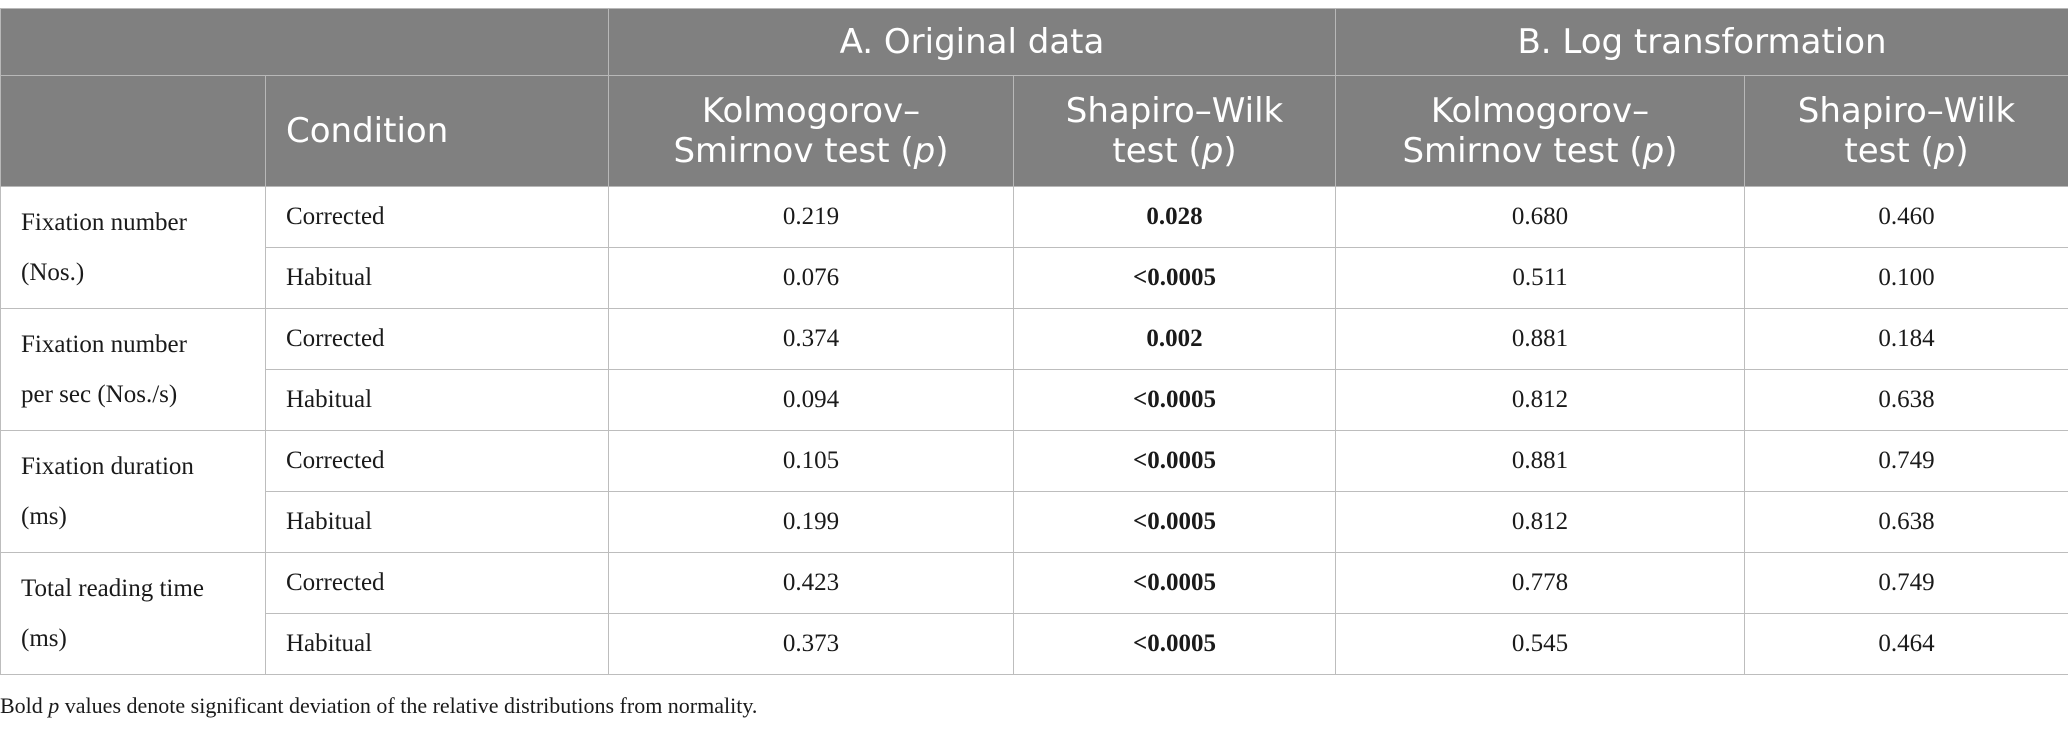 This screenshot has height=734, width=2068. I want to click on a-ks-value: 0.105, so click(811, 461).